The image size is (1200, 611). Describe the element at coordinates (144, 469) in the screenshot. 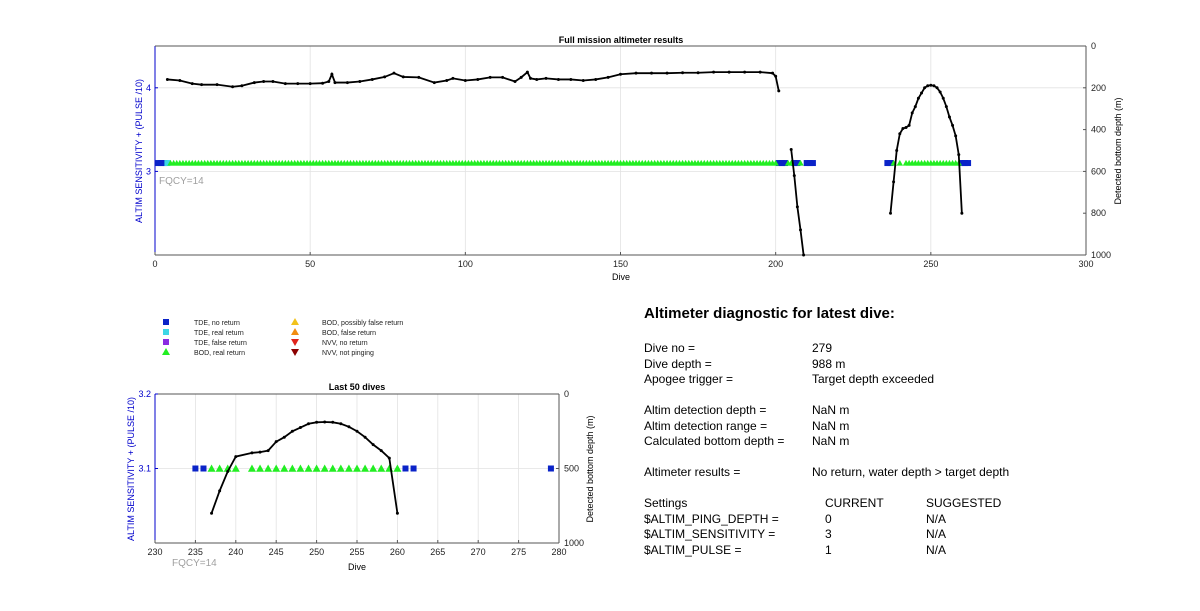

I see `y-tick-label: 3.1` at that location.